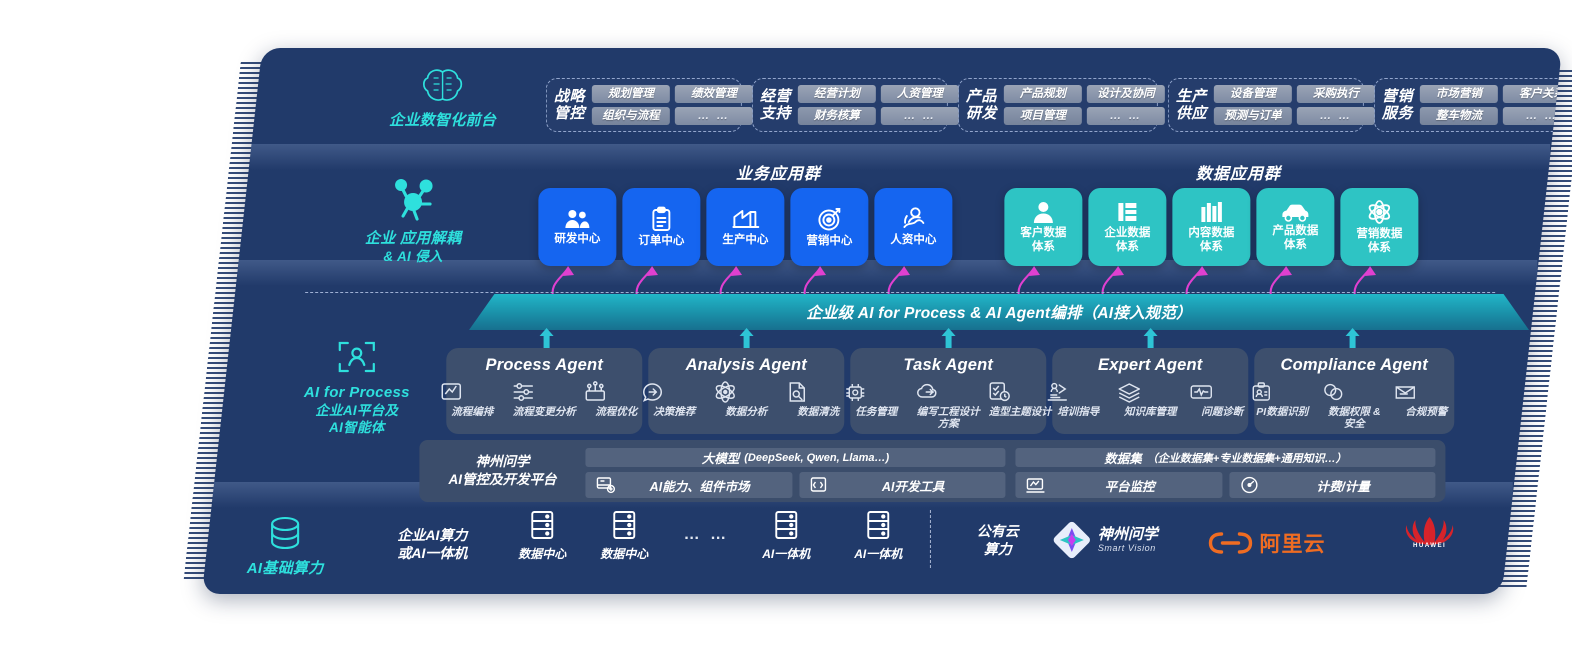 The height and width of the screenshot is (647, 1572). I want to click on chip: 项目管理, so click(1042, 116).